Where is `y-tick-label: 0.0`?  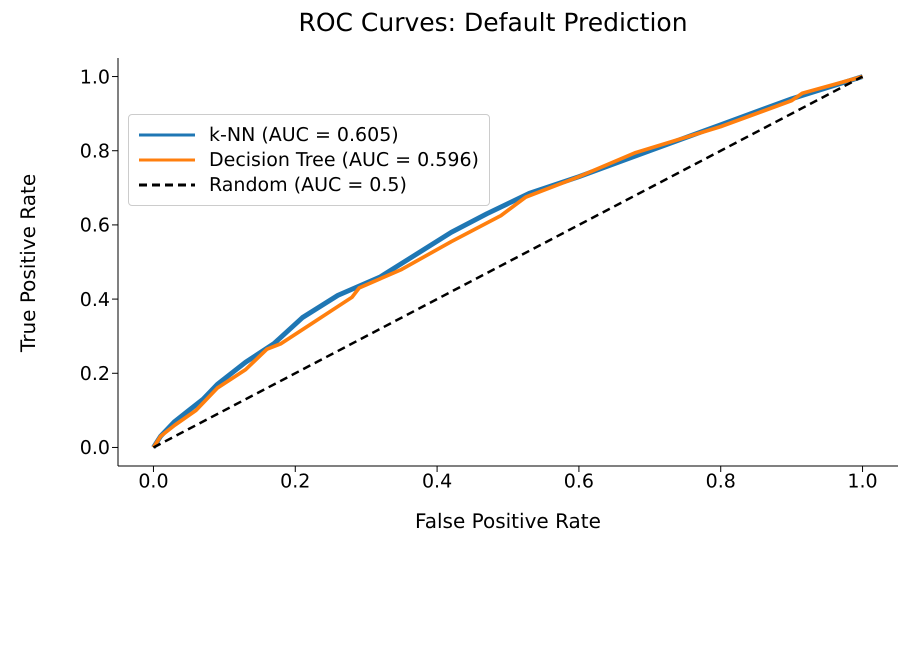 y-tick-label: 0.0 is located at coordinates (95, 448).